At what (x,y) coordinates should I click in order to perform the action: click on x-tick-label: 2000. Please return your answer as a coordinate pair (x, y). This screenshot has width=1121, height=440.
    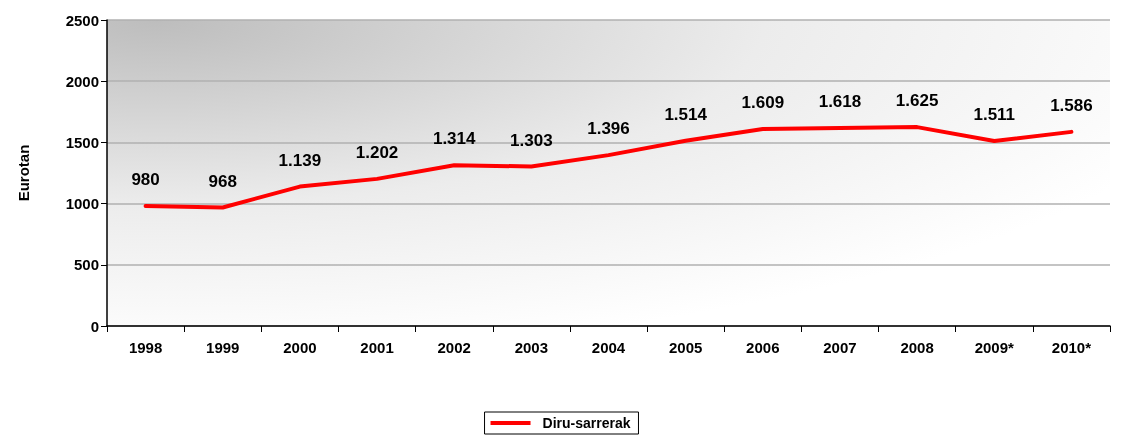
    Looking at the image, I should click on (300, 347).